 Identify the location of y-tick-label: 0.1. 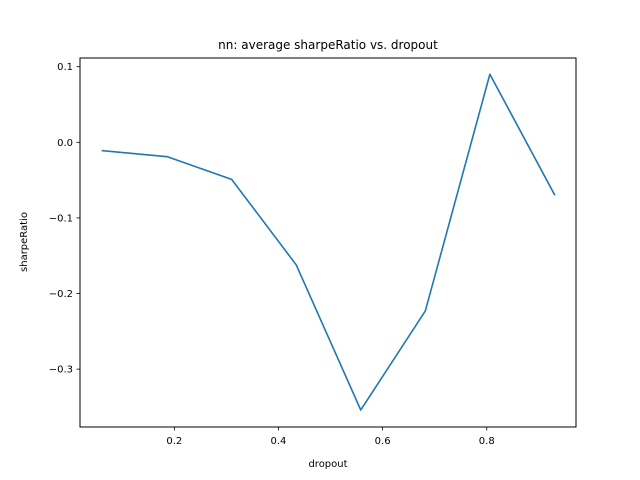
(65, 67).